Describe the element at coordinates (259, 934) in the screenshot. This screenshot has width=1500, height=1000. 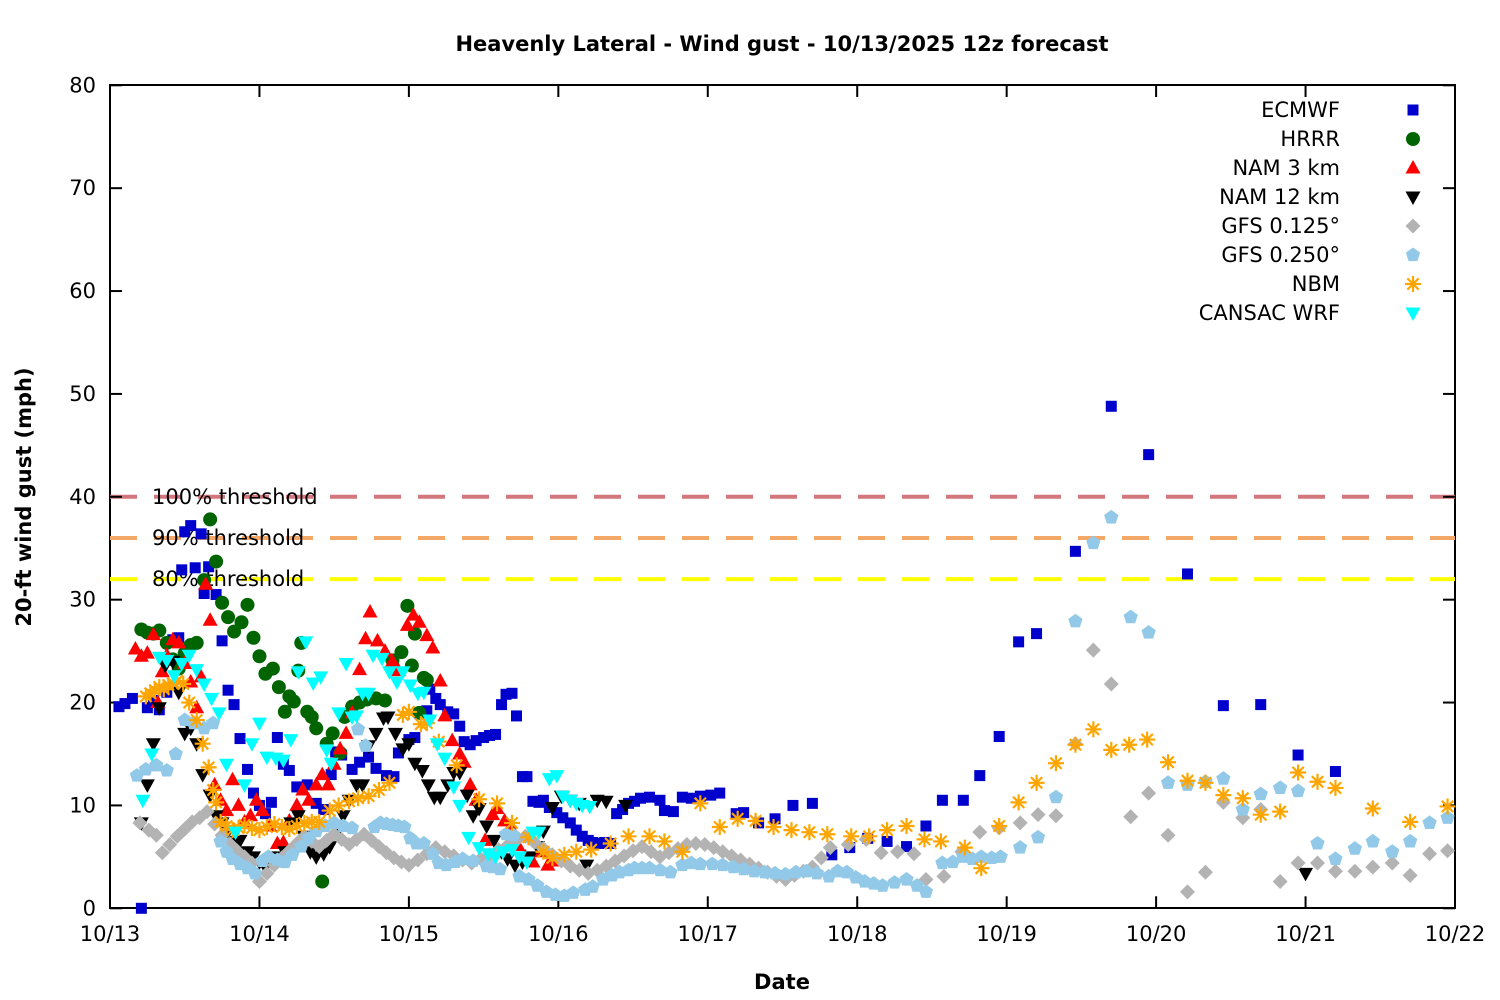
I see `x-tick-label: 10/14` at that location.